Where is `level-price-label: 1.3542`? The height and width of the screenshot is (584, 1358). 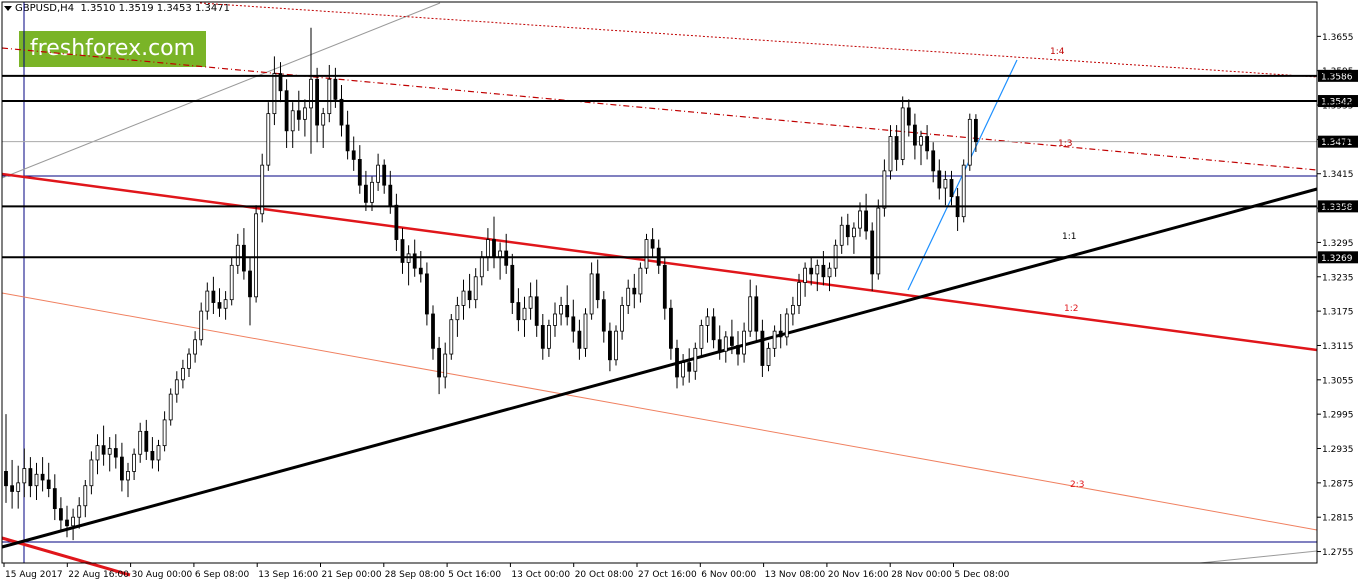
level-price-label: 1.3542 is located at coordinates (1337, 103).